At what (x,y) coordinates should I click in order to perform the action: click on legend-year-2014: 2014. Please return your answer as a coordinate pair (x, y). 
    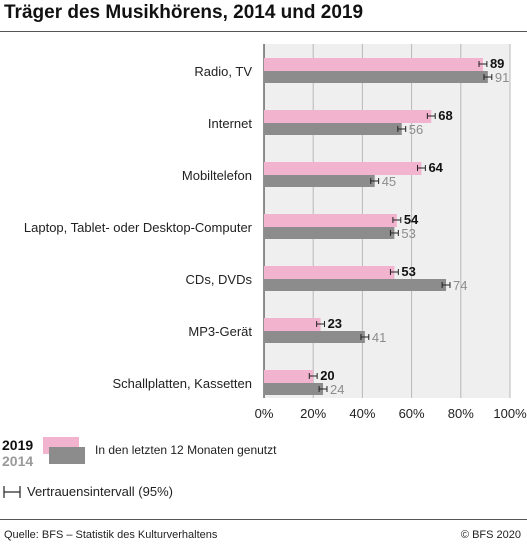
    Looking at the image, I should click on (18, 461).